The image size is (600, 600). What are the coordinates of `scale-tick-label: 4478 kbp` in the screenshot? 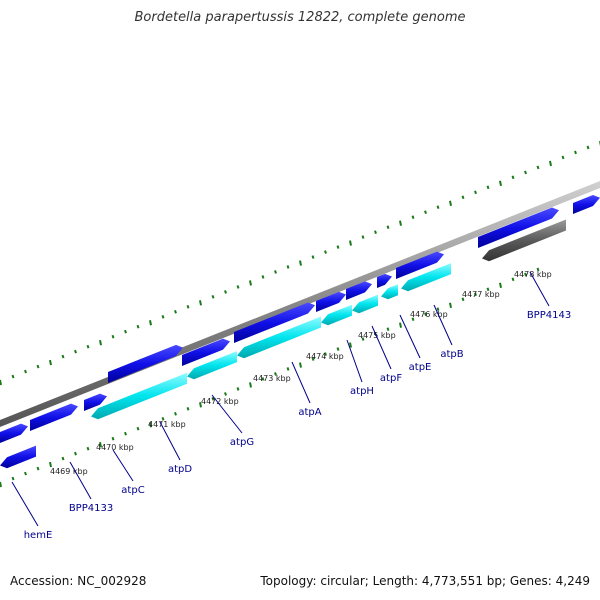 It's located at (533, 274).